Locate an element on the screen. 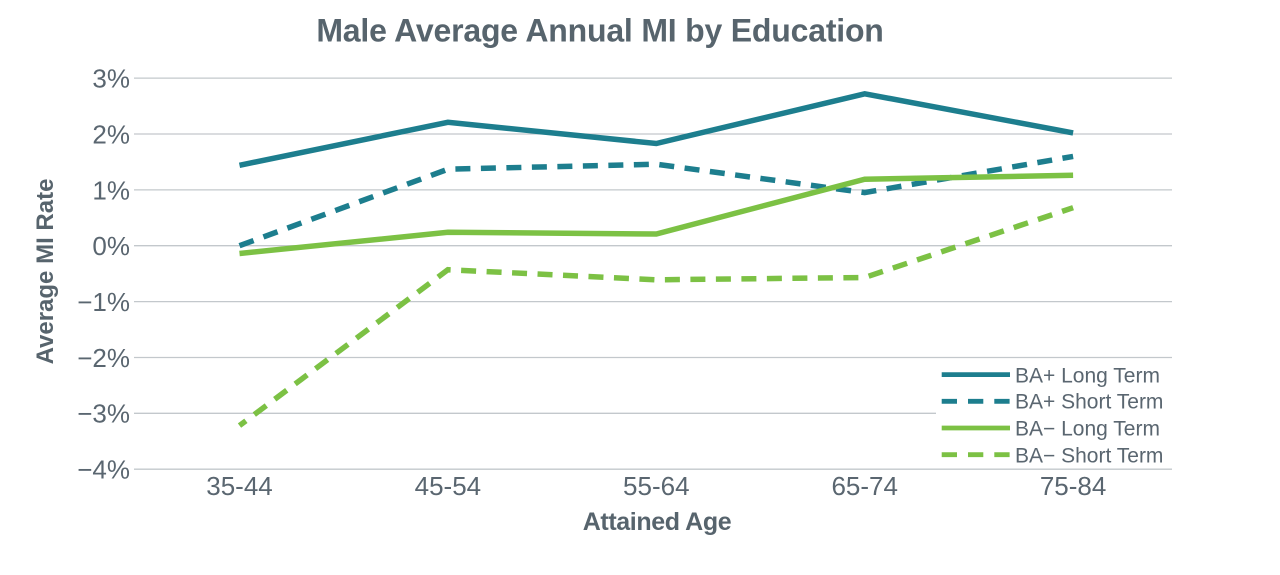 The width and height of the screenshot is (1280, 575). svg-text: BA− Short Term is located at coordinates (1089, 455).